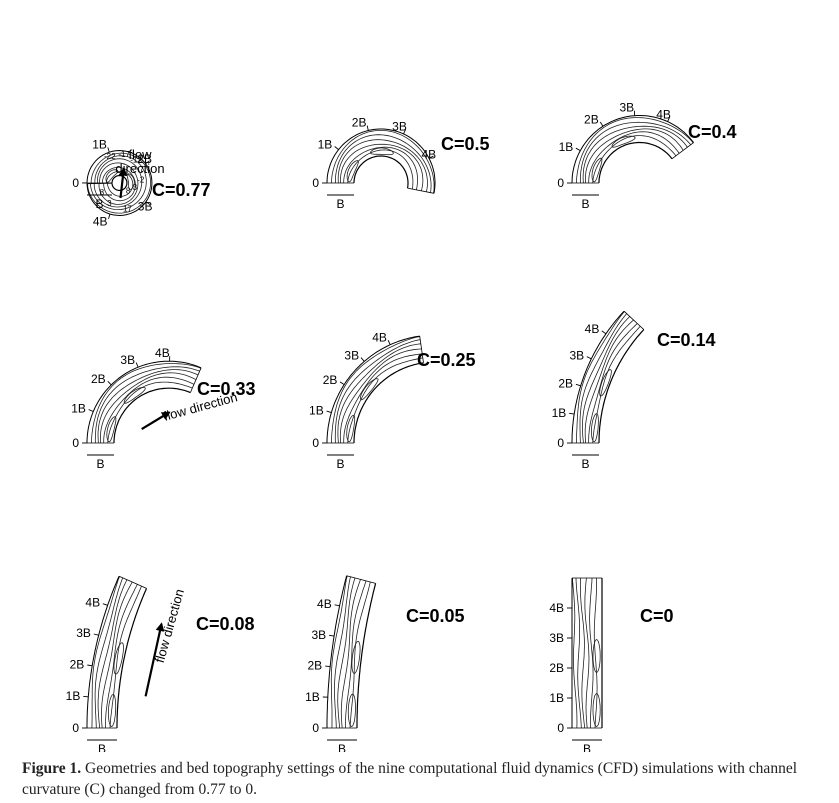  Describe the element at coordinates (712, 132) in the screenshot. I see `curvature-label: C=0.4` at that location.